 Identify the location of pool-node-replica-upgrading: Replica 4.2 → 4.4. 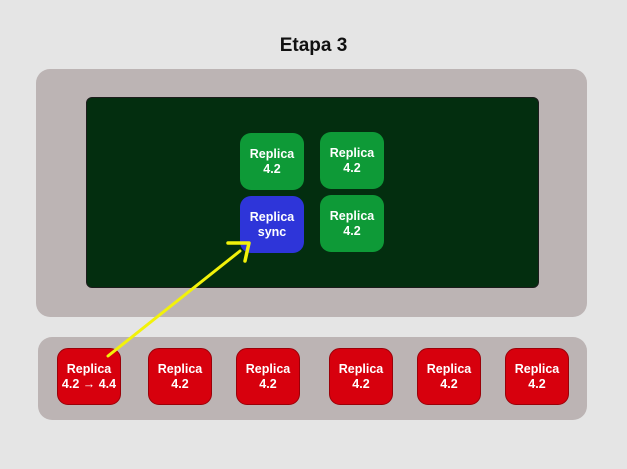
(89, 376).